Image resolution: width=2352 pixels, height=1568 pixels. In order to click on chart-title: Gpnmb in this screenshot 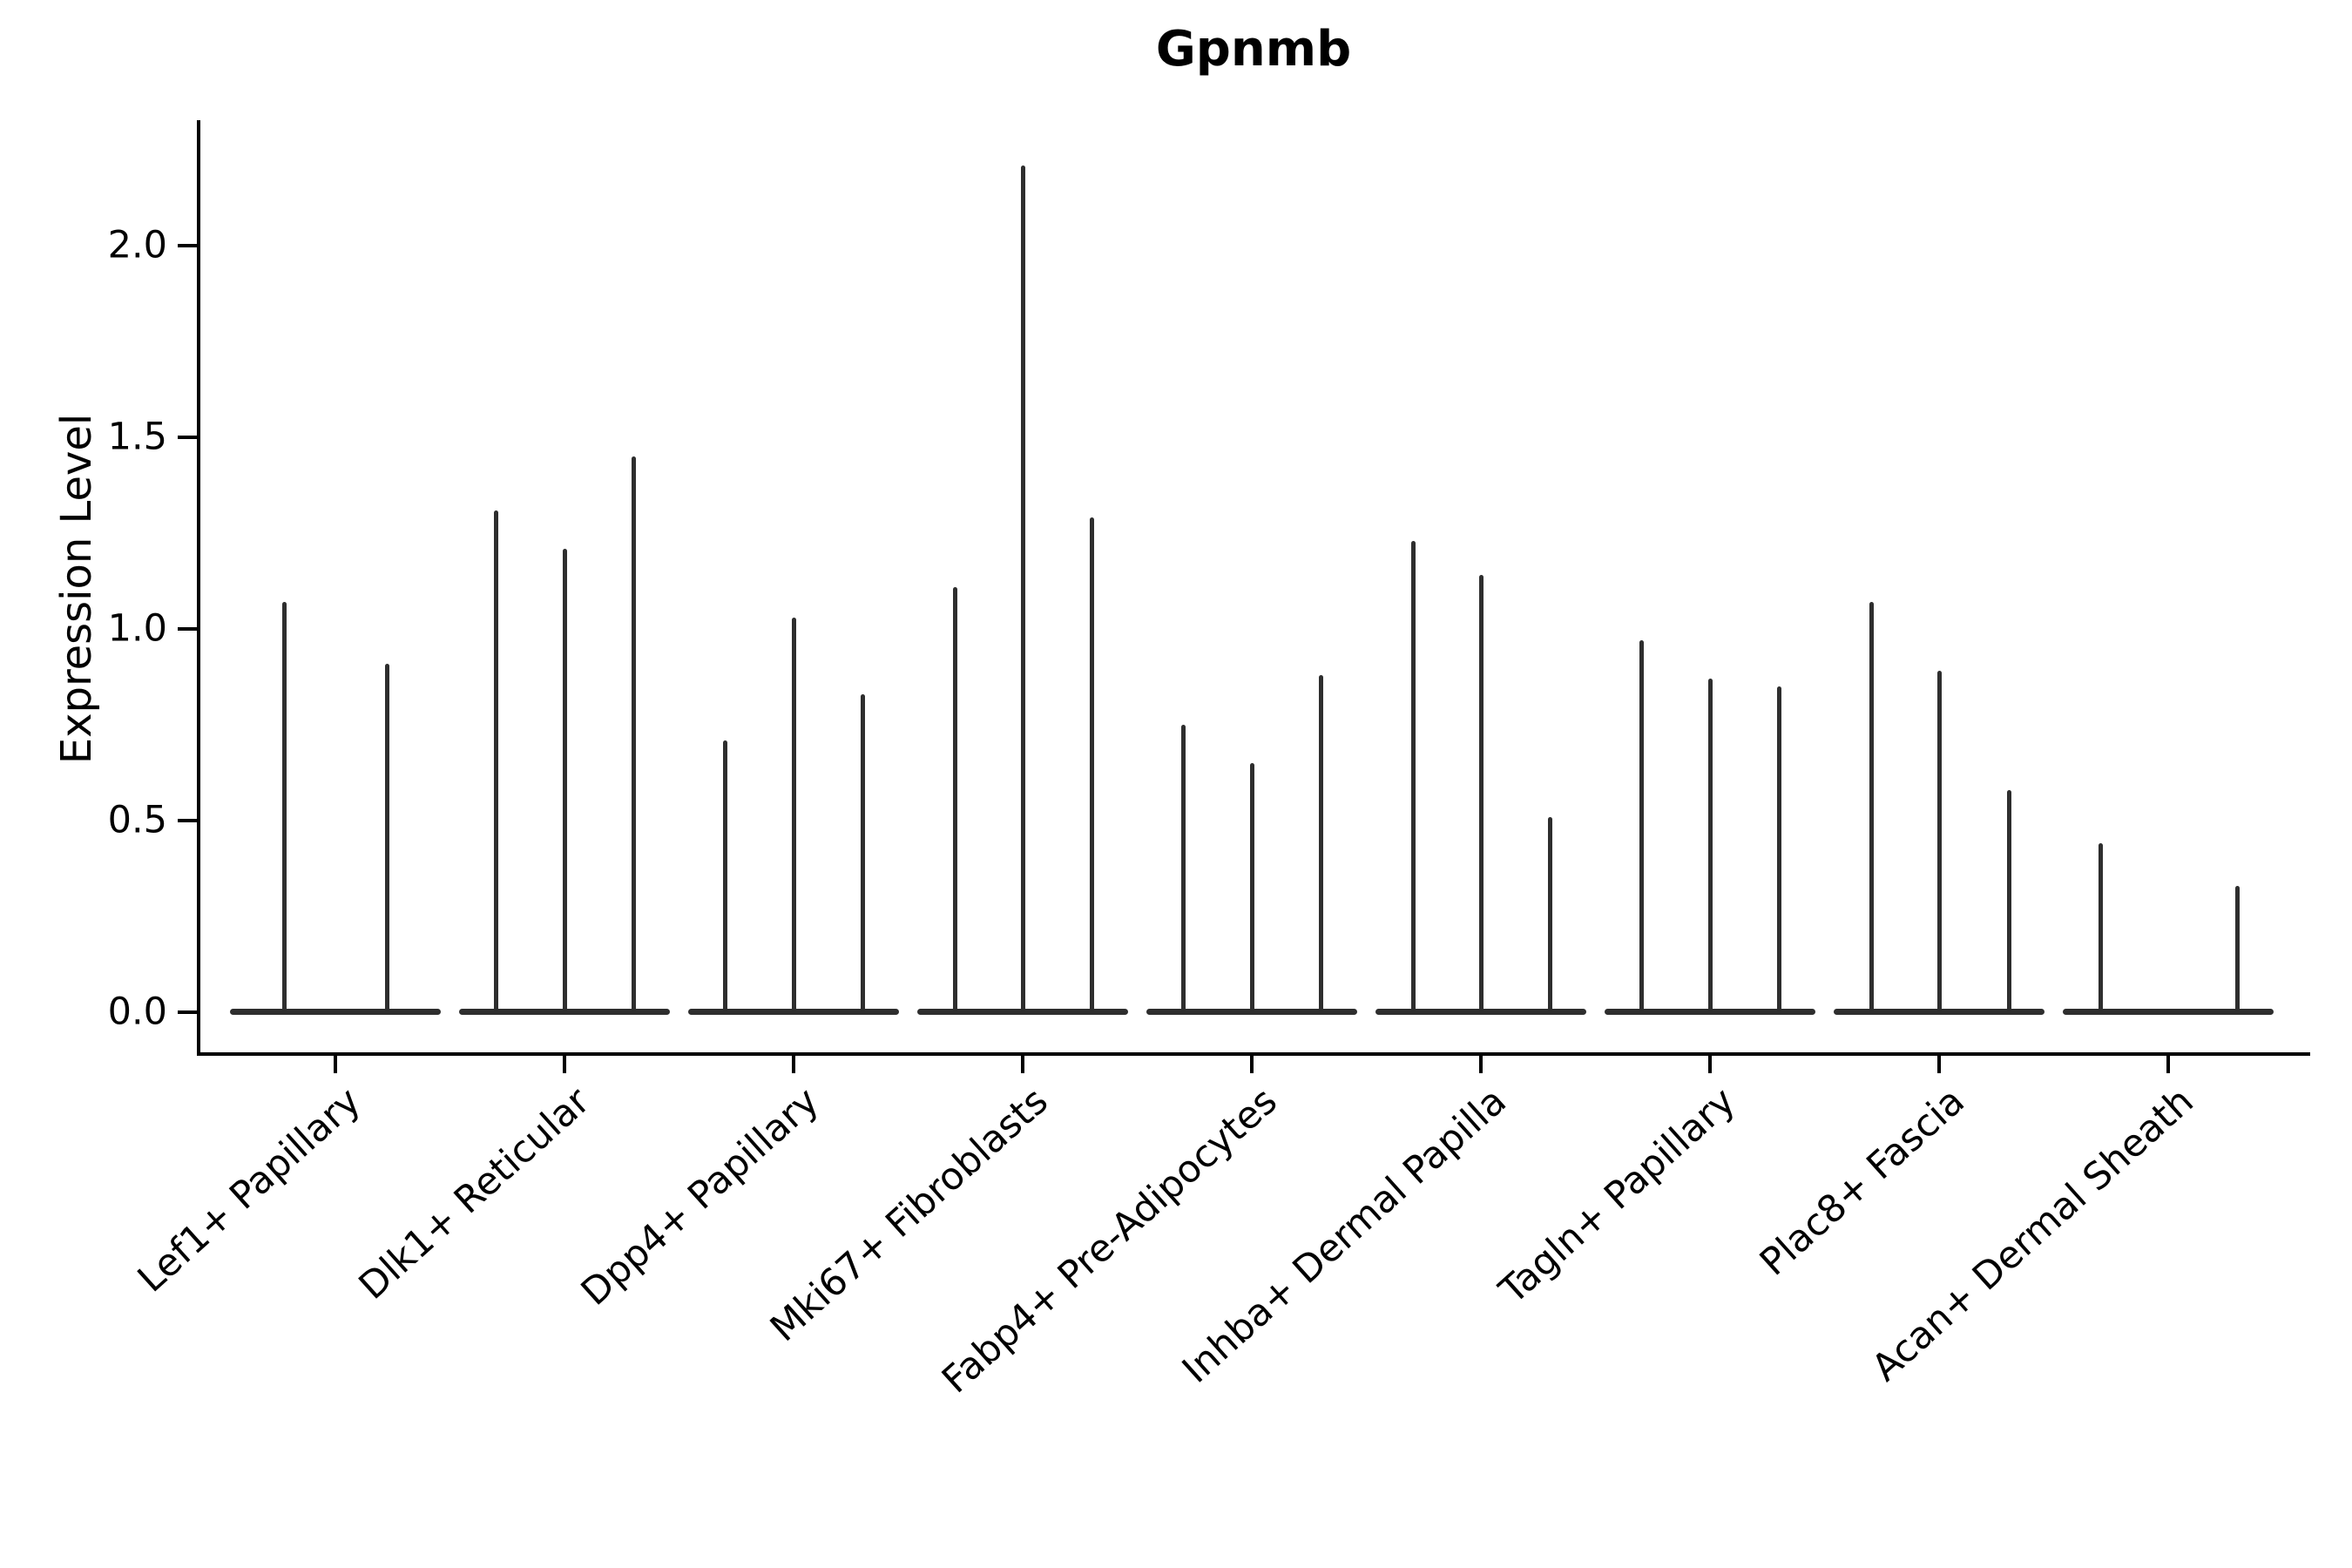, I will do `click(1253, 49)`.